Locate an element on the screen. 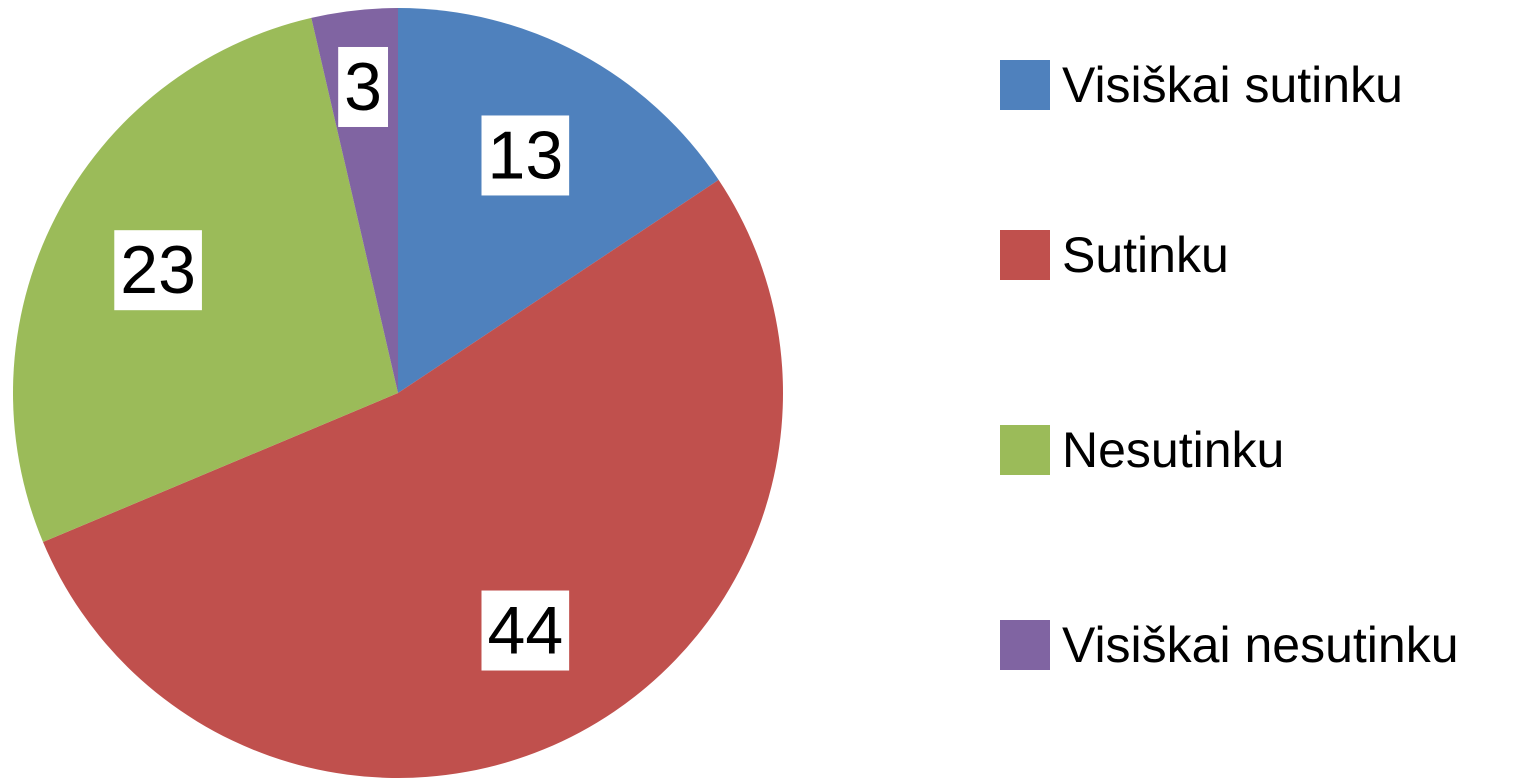 The image size is (1538, 778). legend-label: Nesutinku is located at coordinates (1173, 450).